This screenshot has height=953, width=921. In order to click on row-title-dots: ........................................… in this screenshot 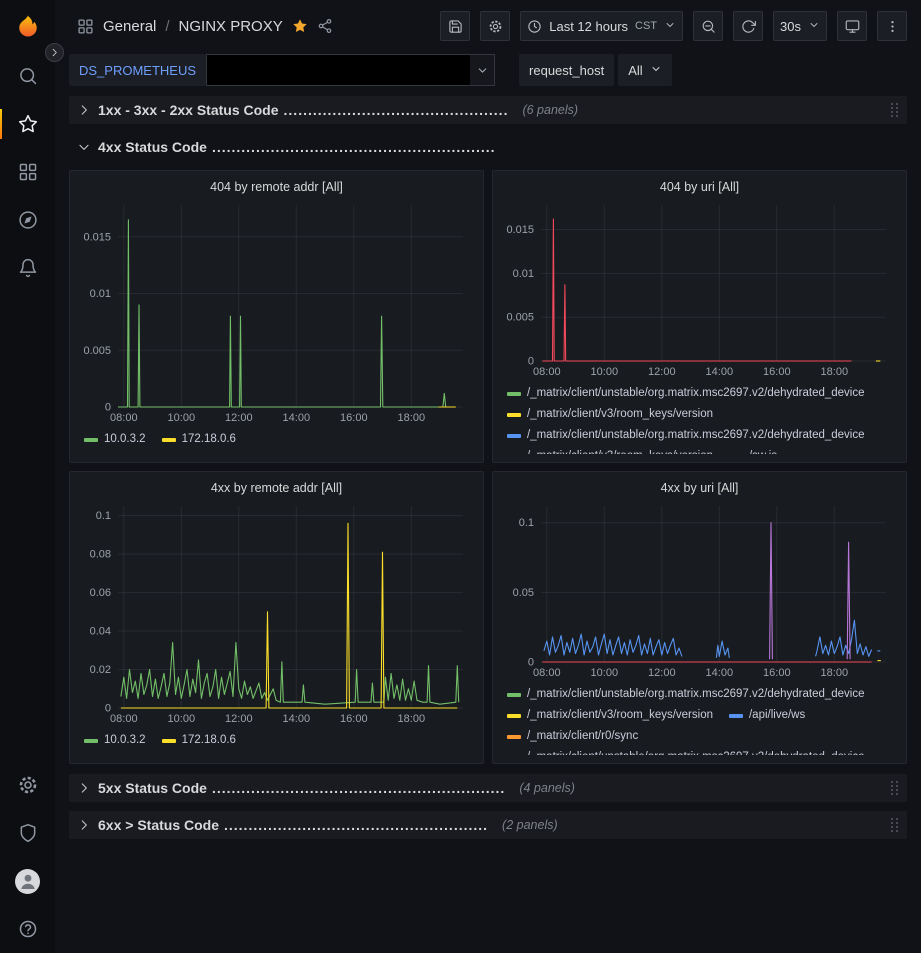, I will do `click(358, 788)`.